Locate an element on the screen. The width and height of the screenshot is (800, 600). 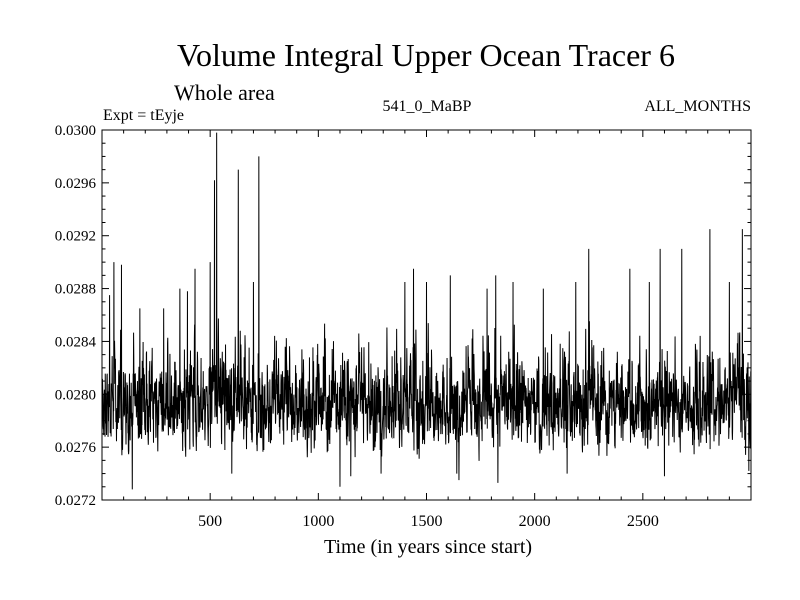
x-tick-label: 2500 is located at coordinates (643, 521).